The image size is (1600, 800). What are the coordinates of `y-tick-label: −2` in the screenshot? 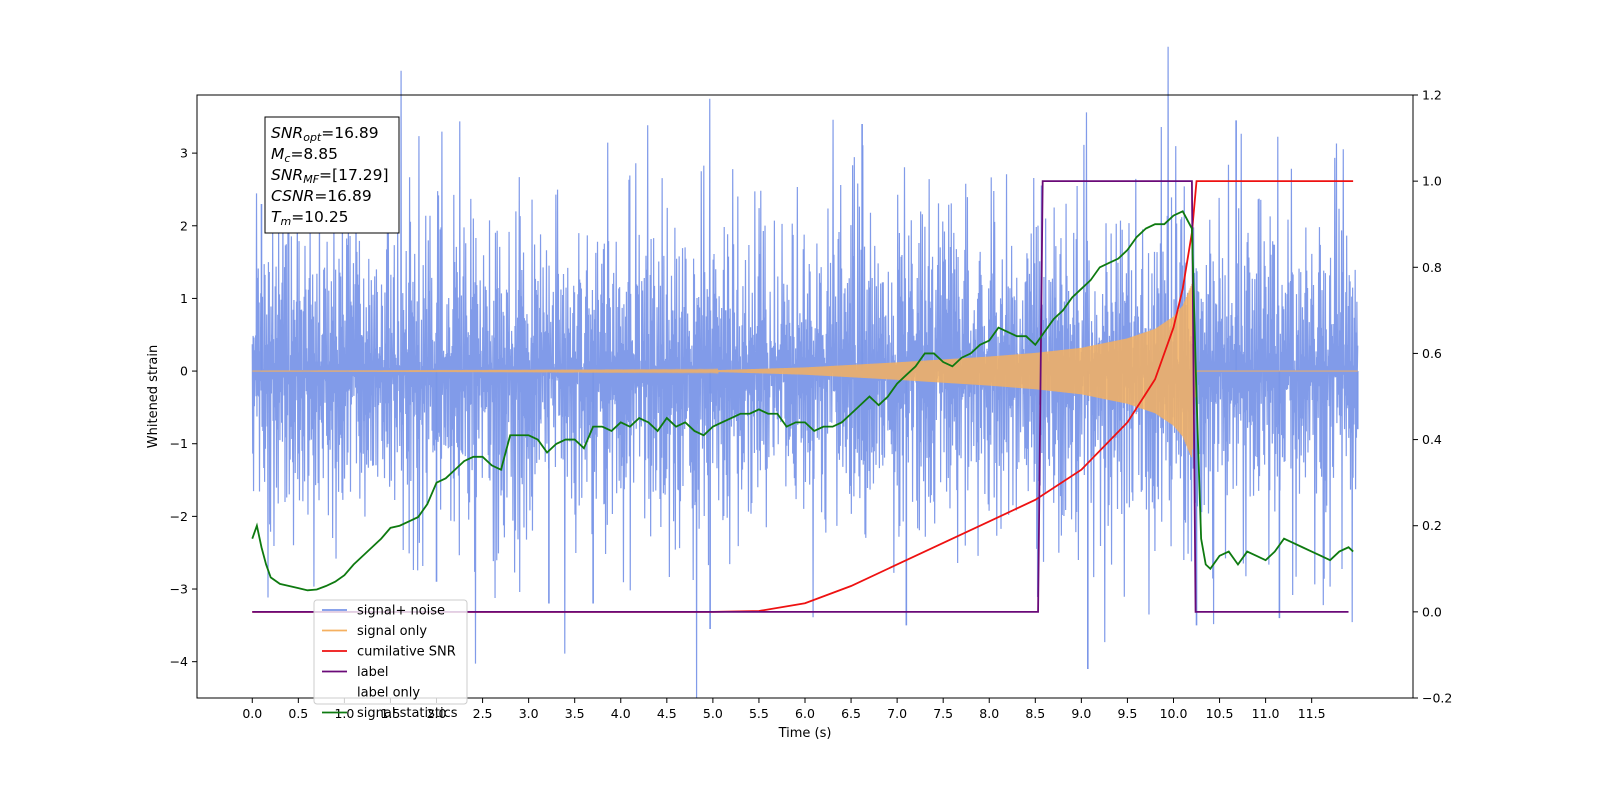 It's located at (179, 516).